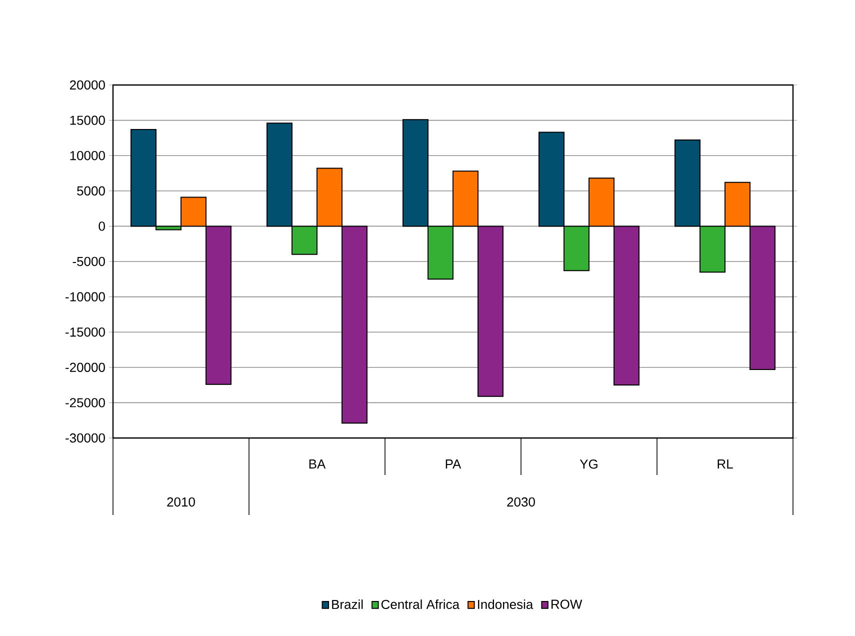  I want to click on legend-label: Brazil, so click(347, 604).